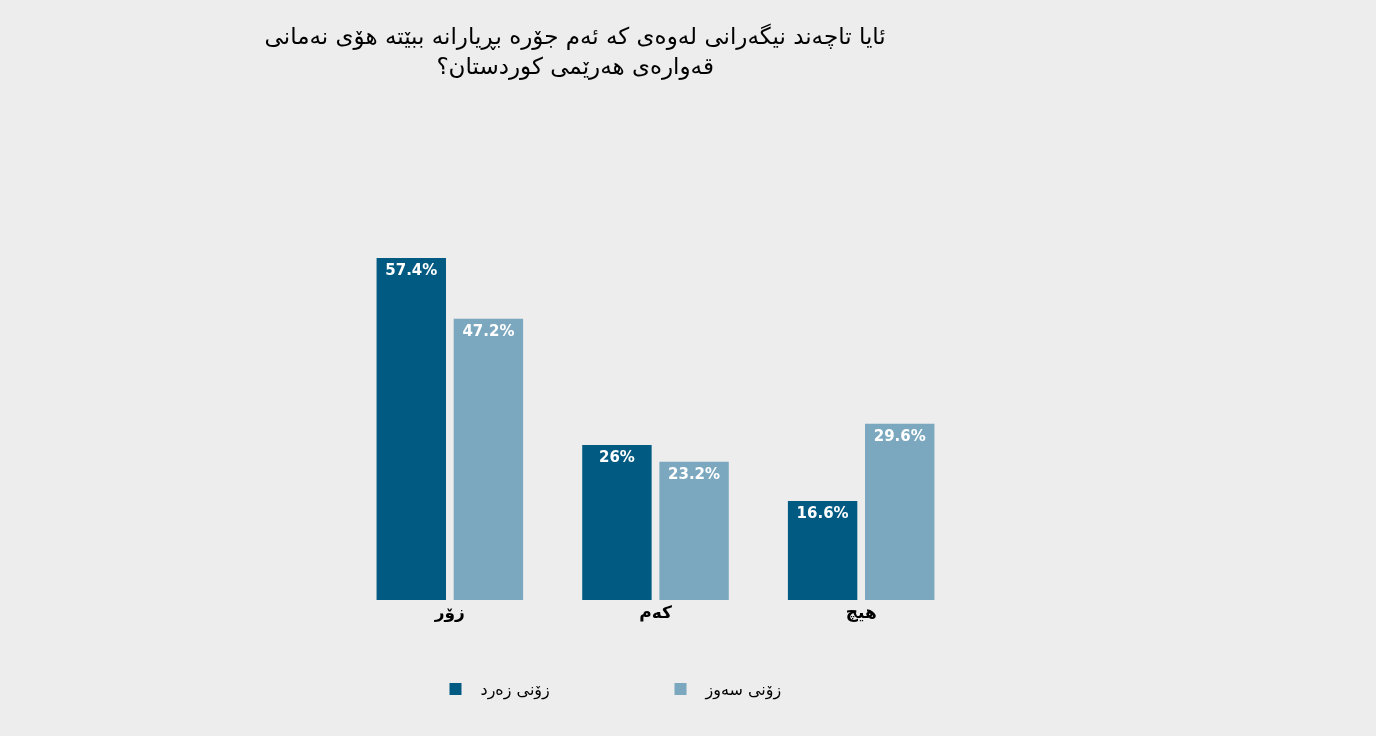  Describe the element at coordinates (411, 270) in the screenshot. I see `data-label: 57.4%` at that location.